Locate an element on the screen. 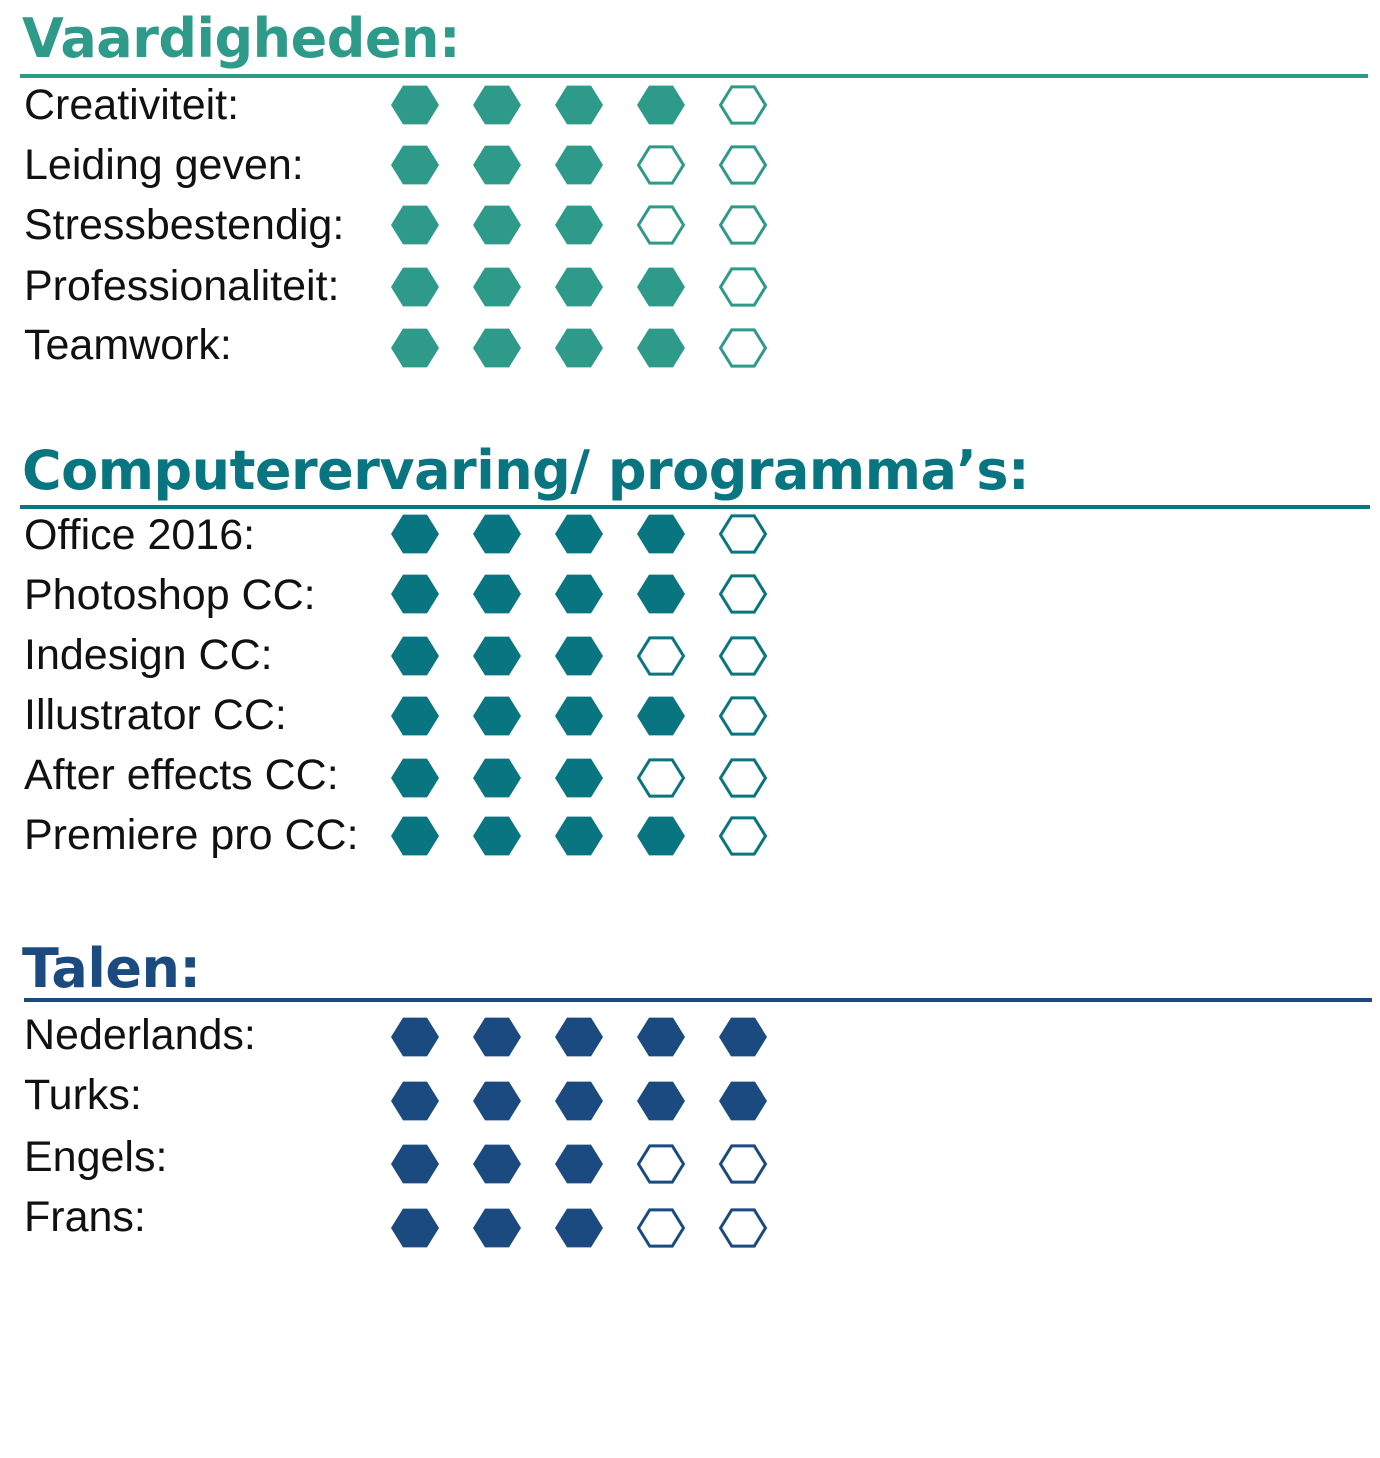 The image size is (1380, 1458). skill-row: Teamwork: is located at coordinates (690, 348).